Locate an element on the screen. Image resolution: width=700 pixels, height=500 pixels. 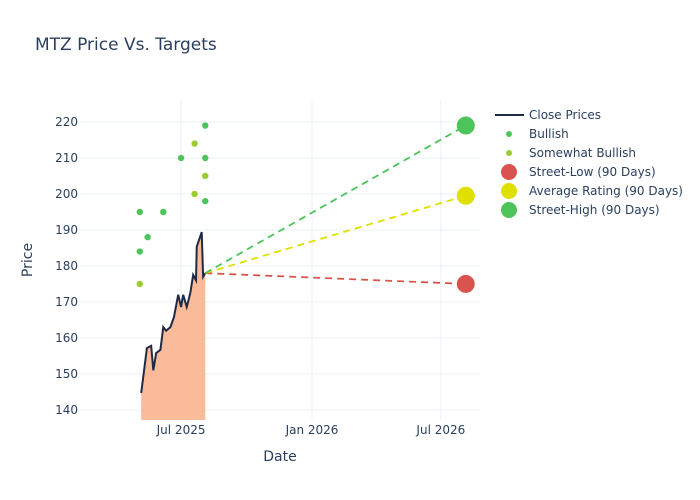
legend-label: Bullish is located at coordinates (549, 134).